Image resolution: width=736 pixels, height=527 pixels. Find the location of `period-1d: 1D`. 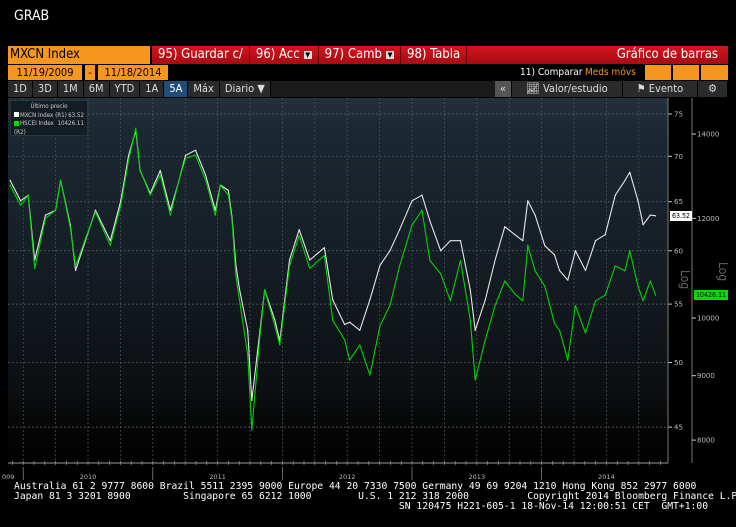

period-1d: 1D is located at coordinates (20, 89).